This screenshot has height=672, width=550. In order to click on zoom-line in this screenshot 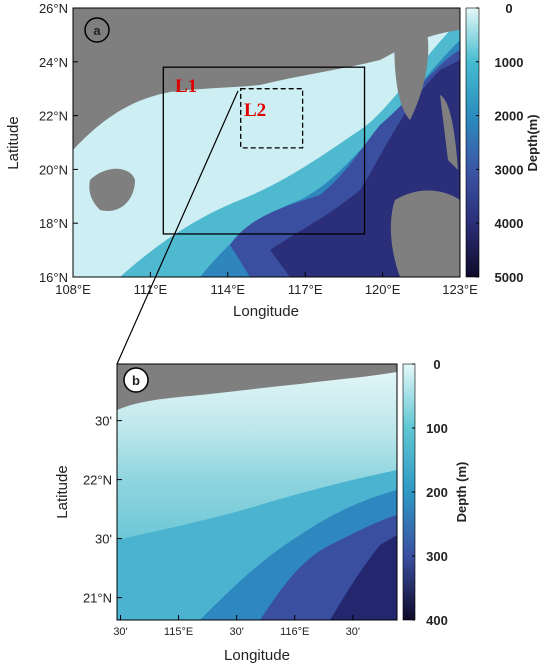, I will do `click(177, 227)`.